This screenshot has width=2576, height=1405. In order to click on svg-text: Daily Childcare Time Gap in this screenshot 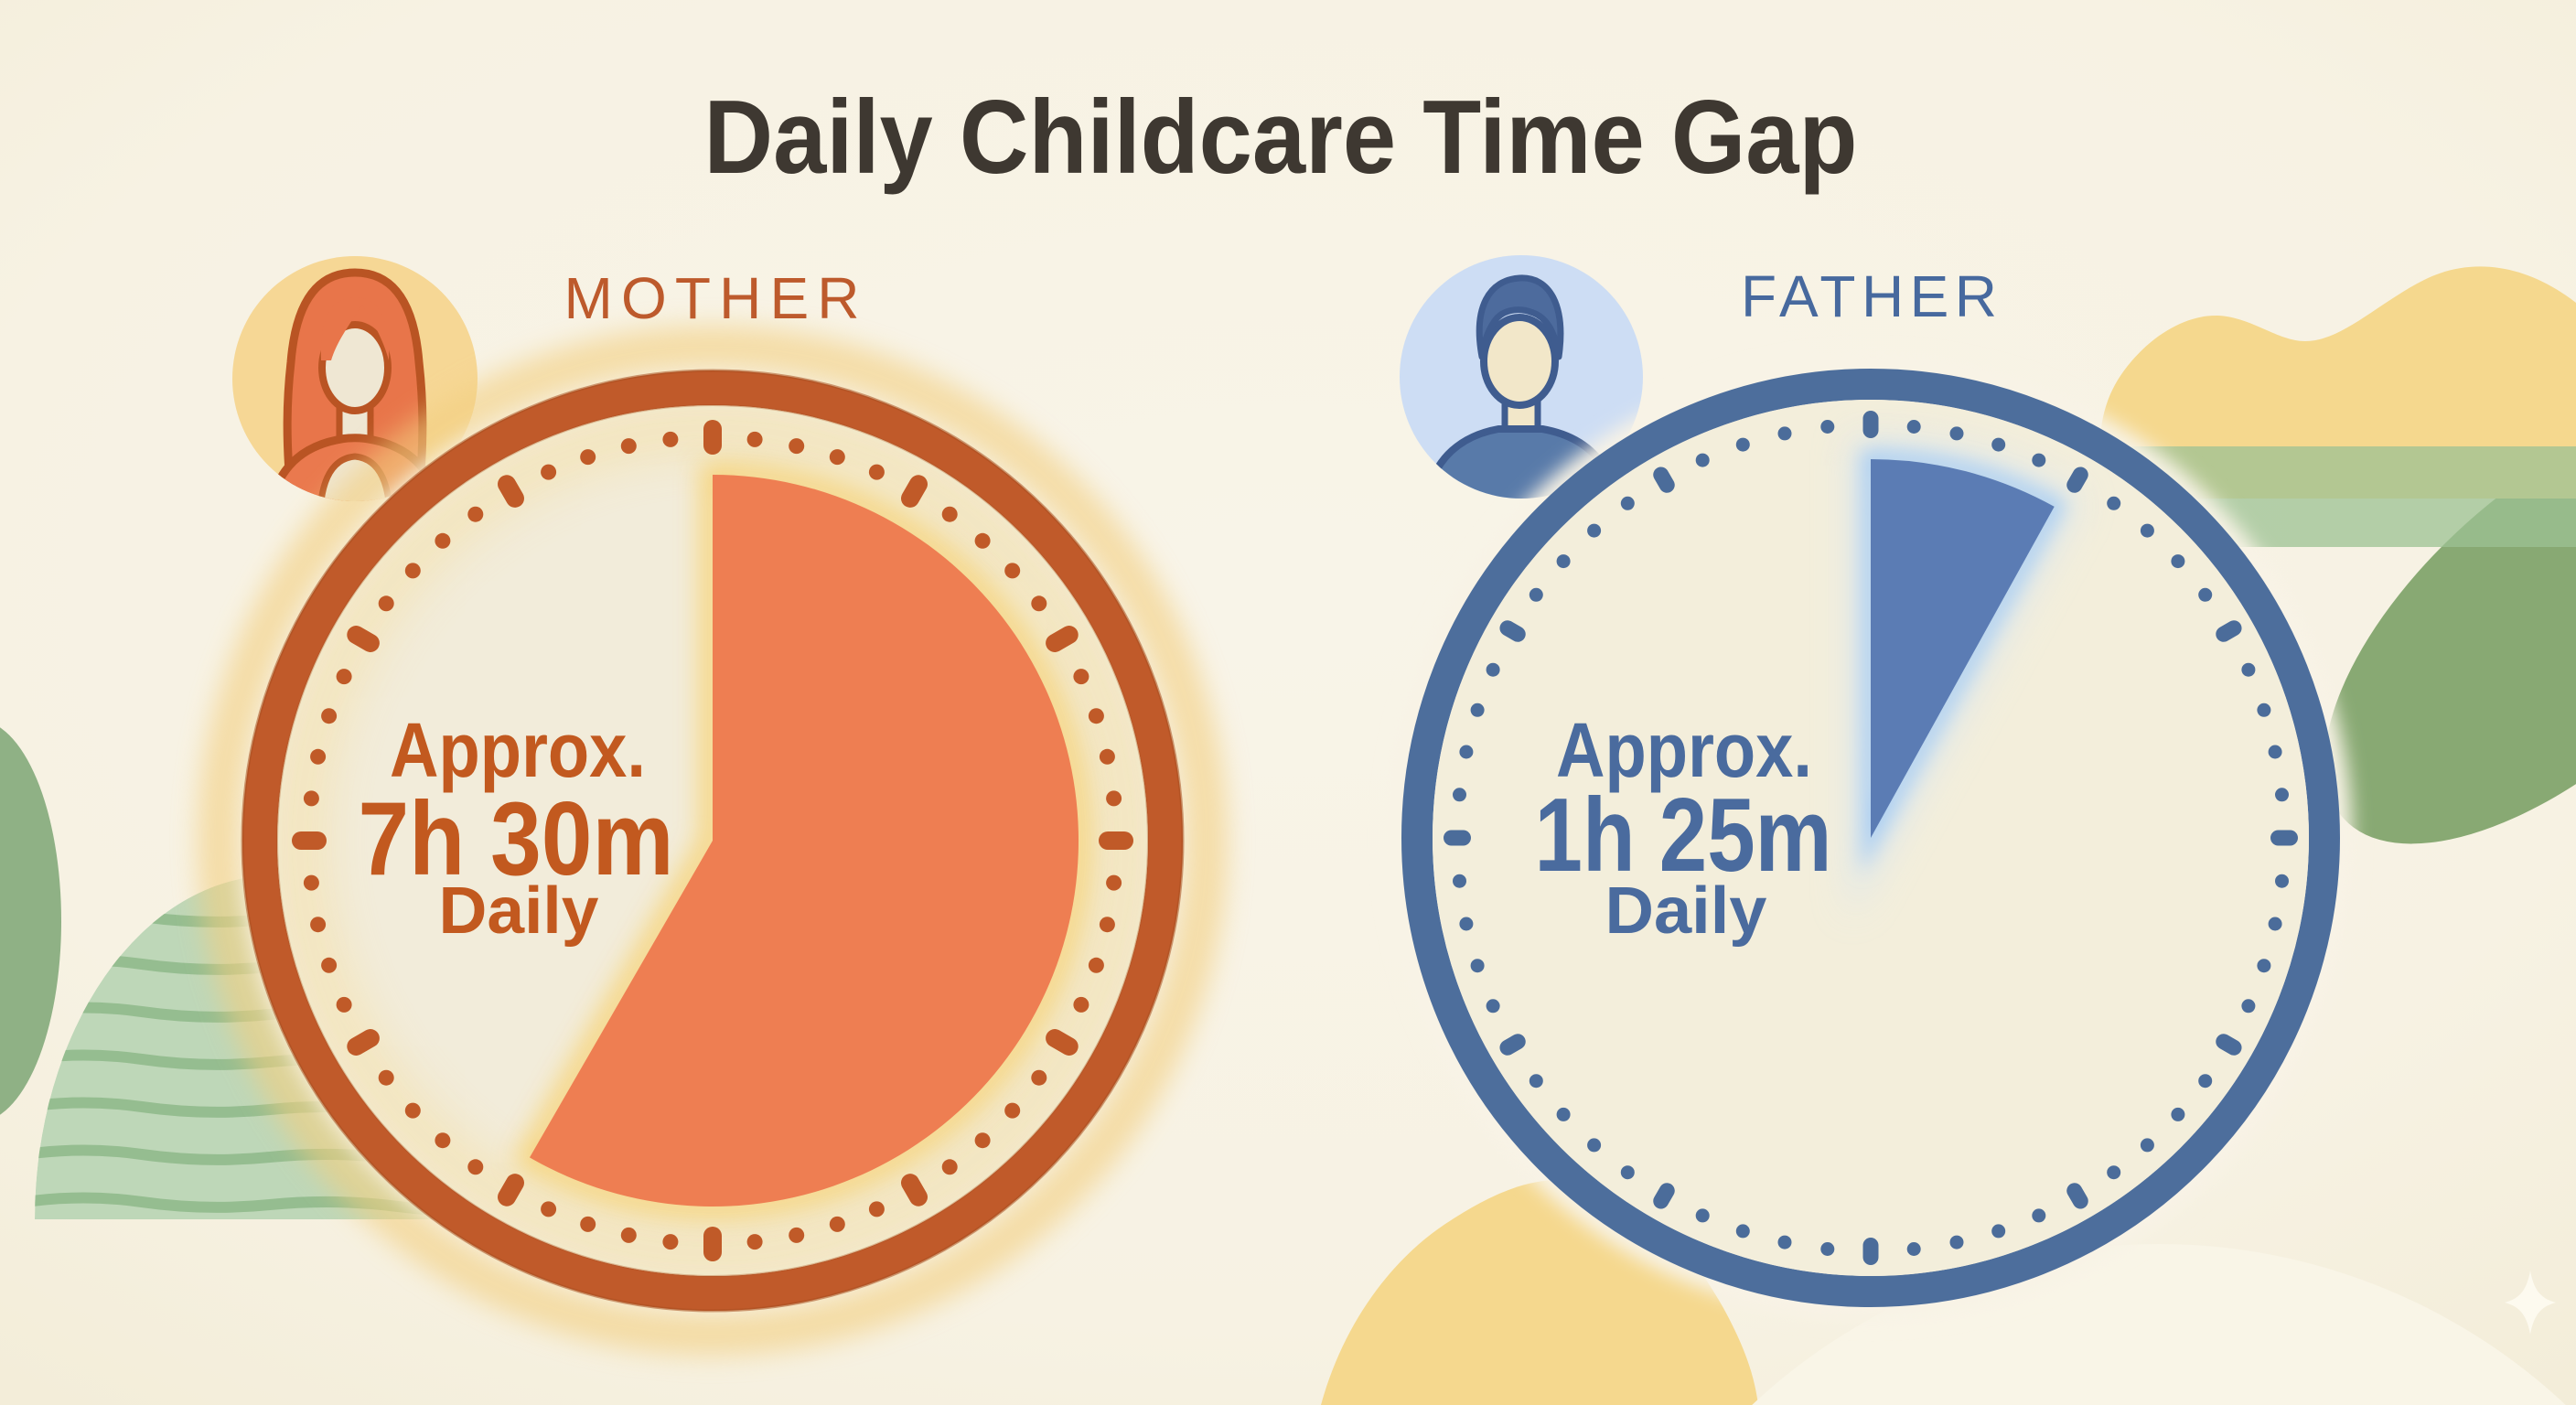, I will do `click(1281, 138)`.